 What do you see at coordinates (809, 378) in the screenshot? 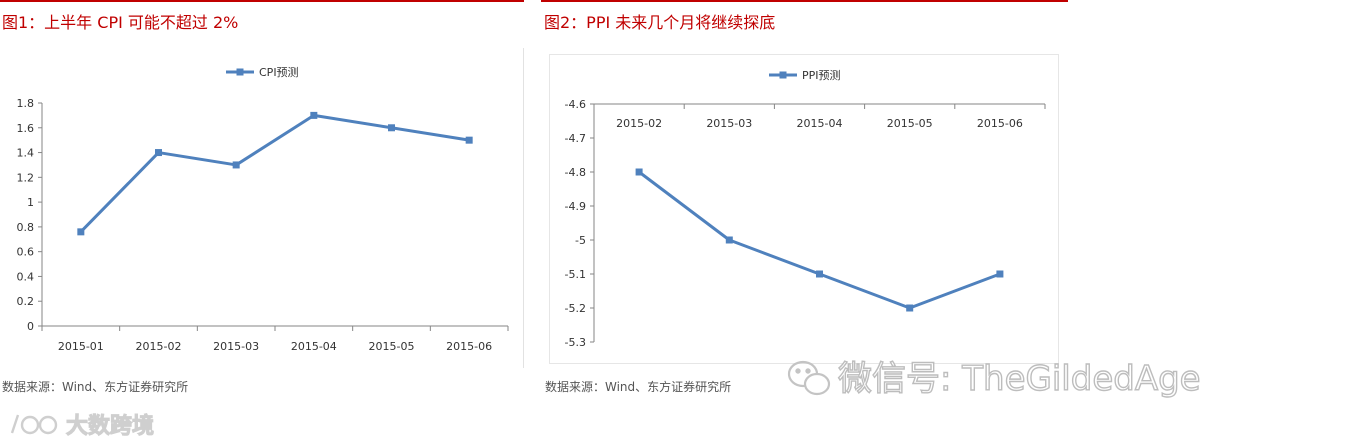
I see `wechat-icon` at bounding box center [809, 378].